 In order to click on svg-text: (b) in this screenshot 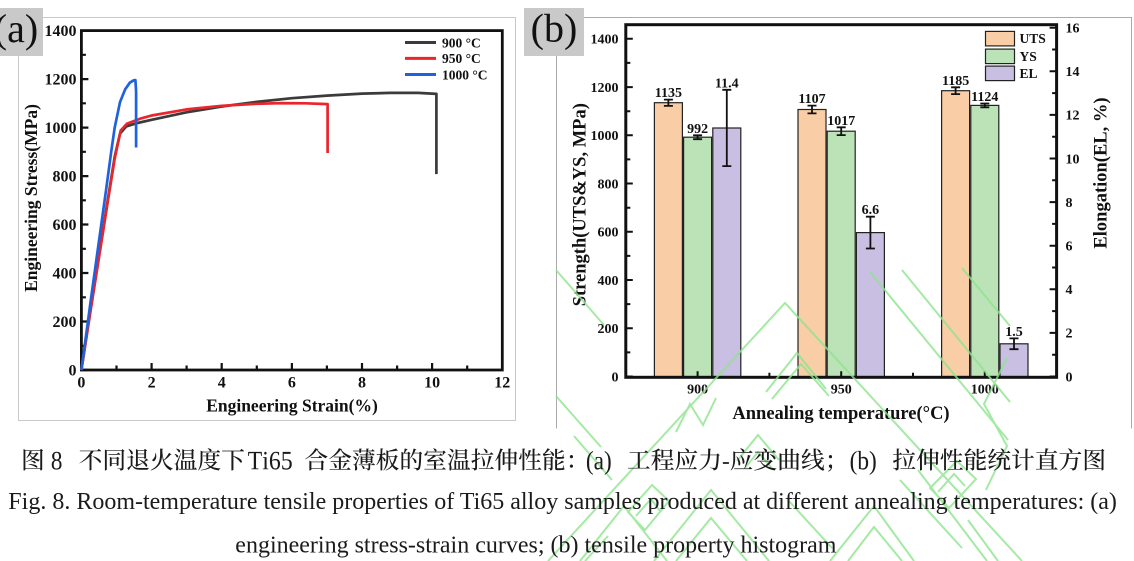, I will do `click(554, 28)`.